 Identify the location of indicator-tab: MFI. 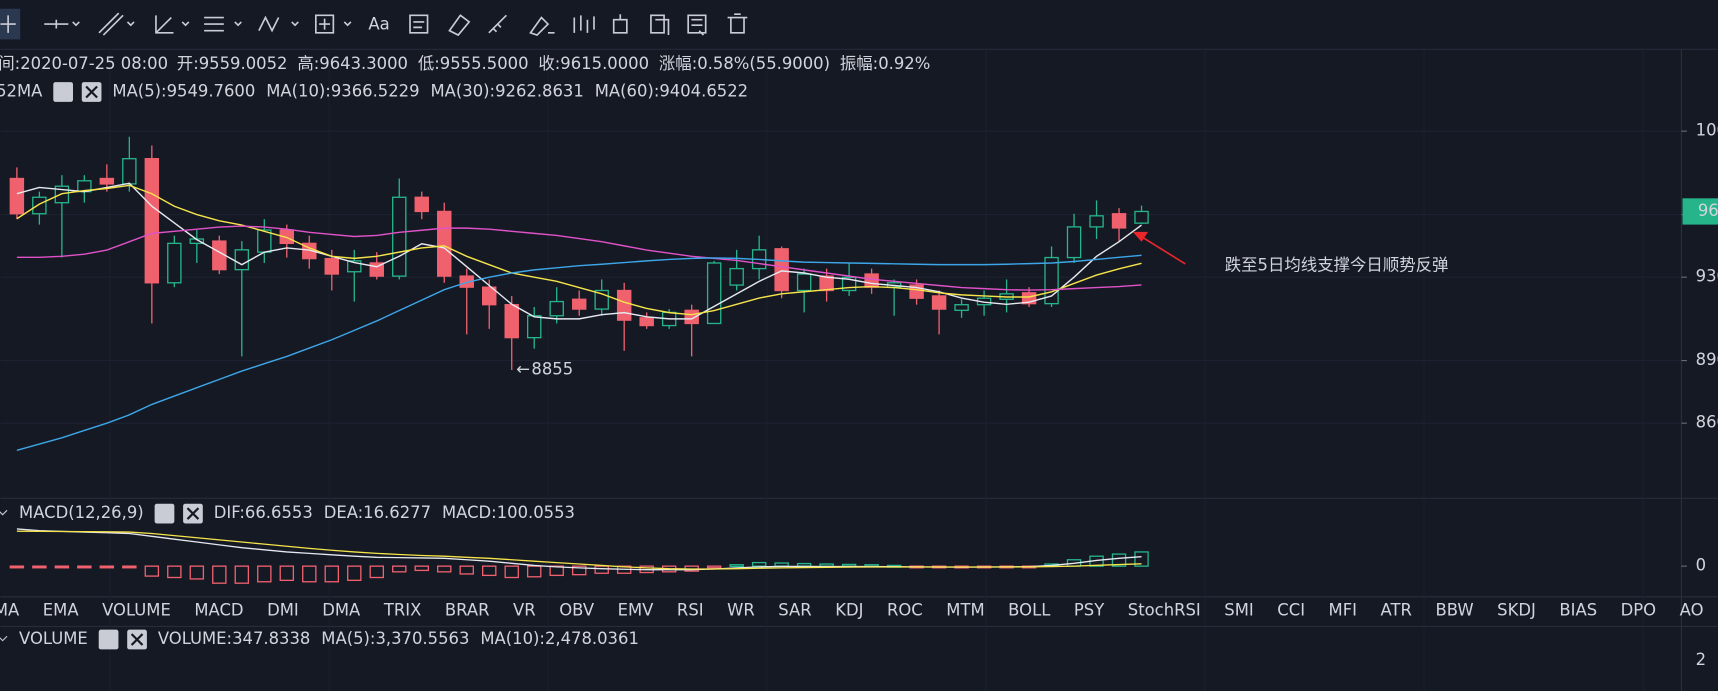
(1343, 610).